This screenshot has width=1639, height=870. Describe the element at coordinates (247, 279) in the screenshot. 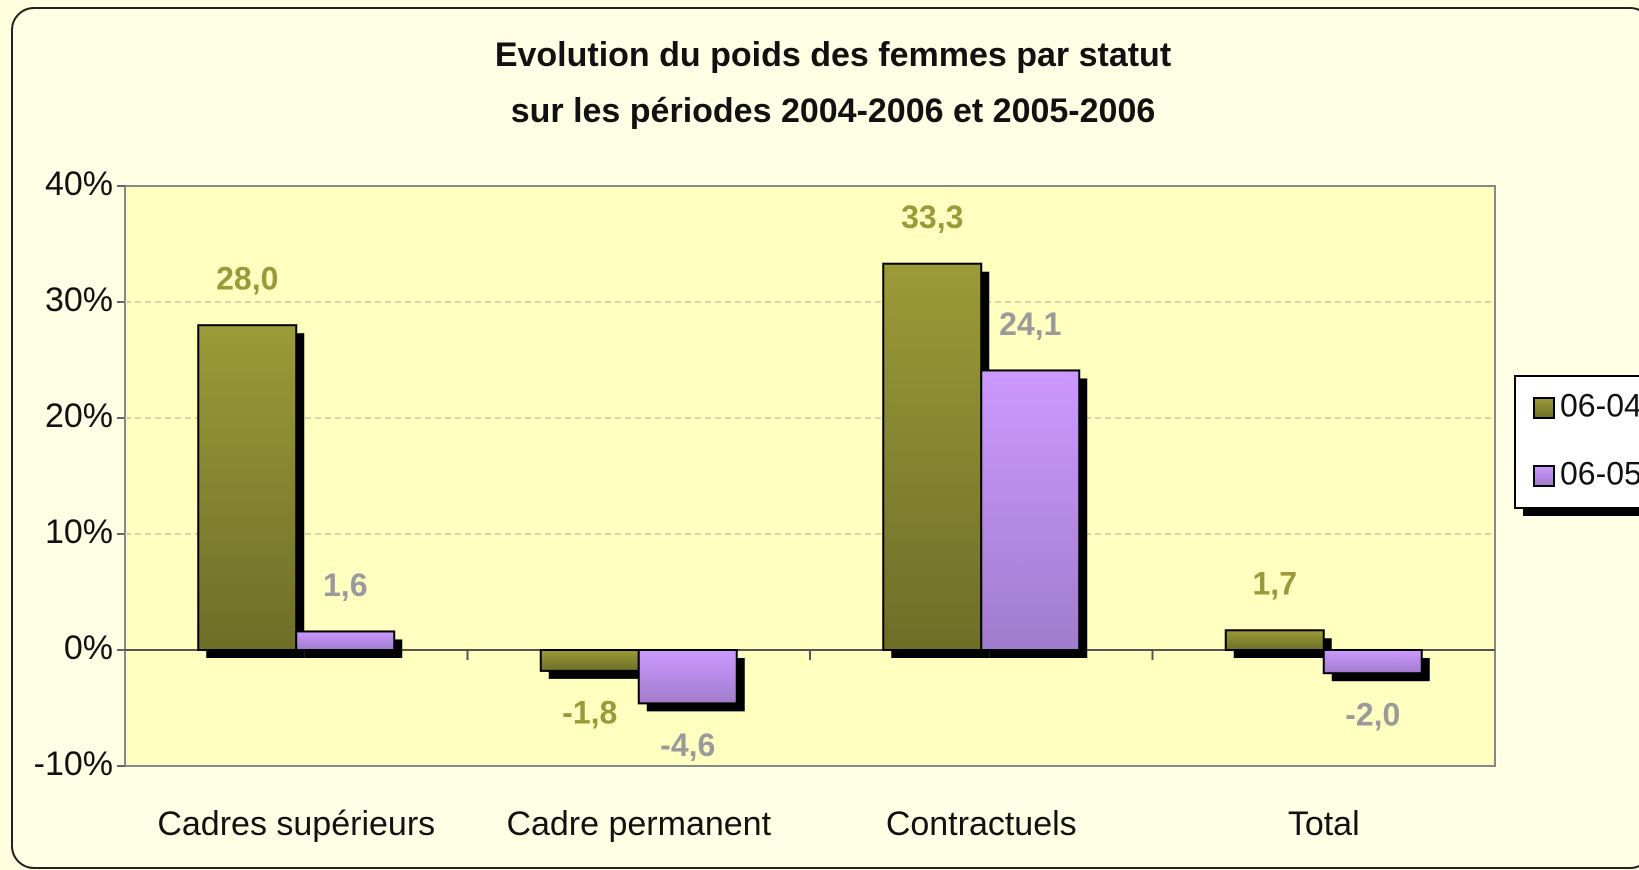

I see `data-label: 28,0` at that location.